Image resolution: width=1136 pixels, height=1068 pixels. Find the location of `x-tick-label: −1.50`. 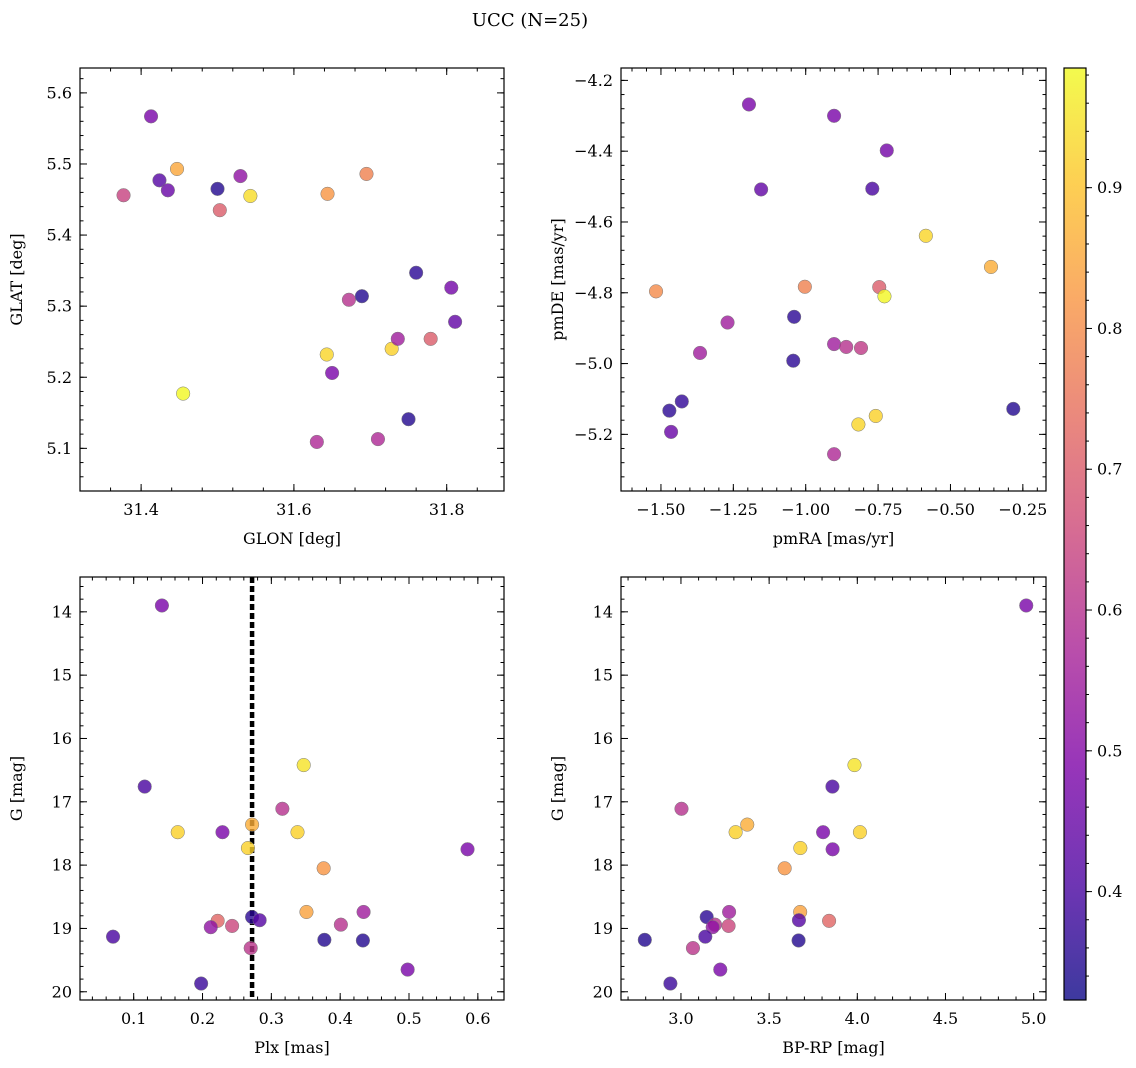

x-tick-label: −1.50 is located at coordinates (660, 509).